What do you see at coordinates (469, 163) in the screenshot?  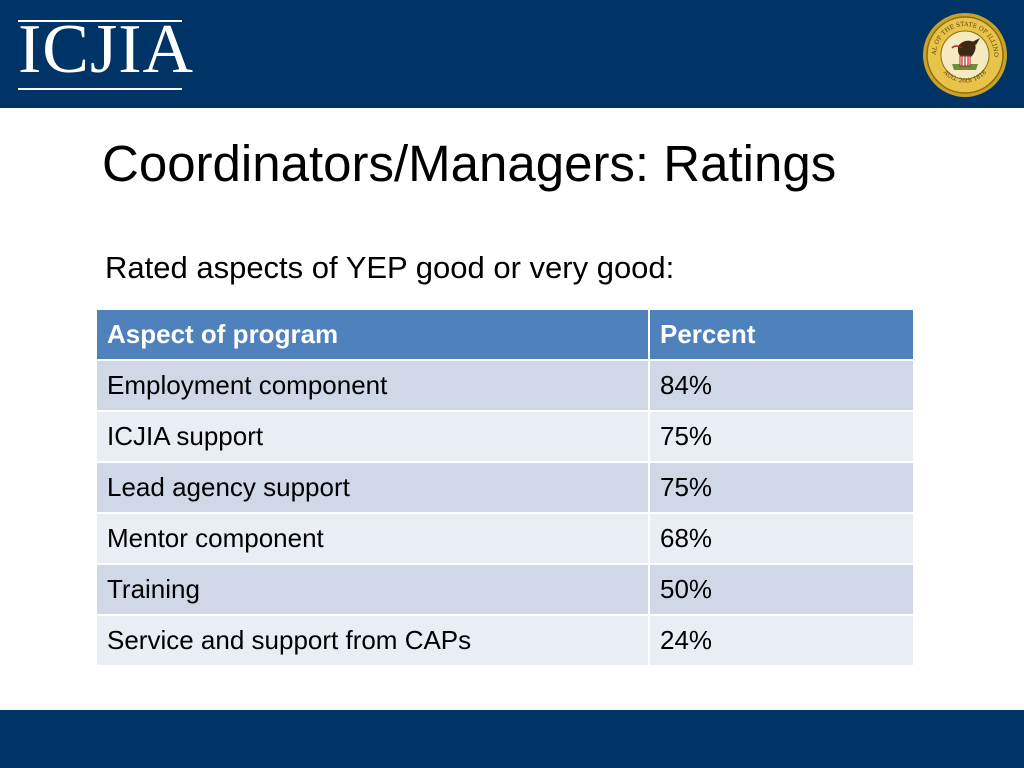 I see `slide-title: Coordinators/Managers: Ratings` at bounding box center [469, 163].